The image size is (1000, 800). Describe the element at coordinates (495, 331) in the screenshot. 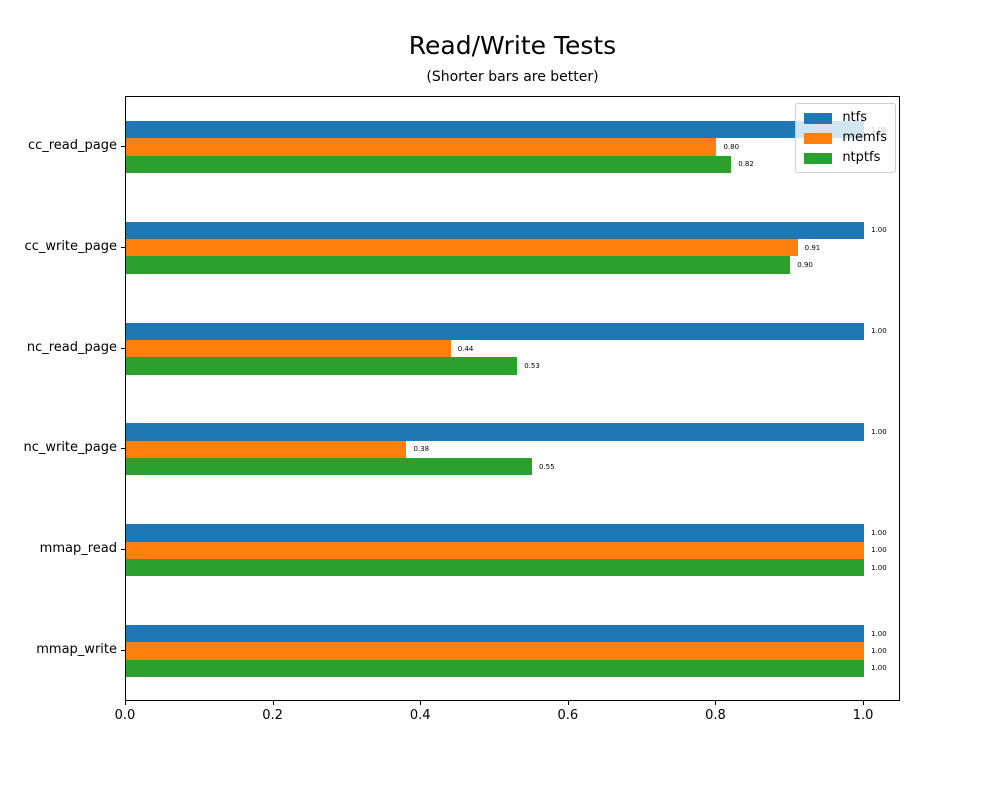

I see `bar-ntfs-nc_read_page` at that location.